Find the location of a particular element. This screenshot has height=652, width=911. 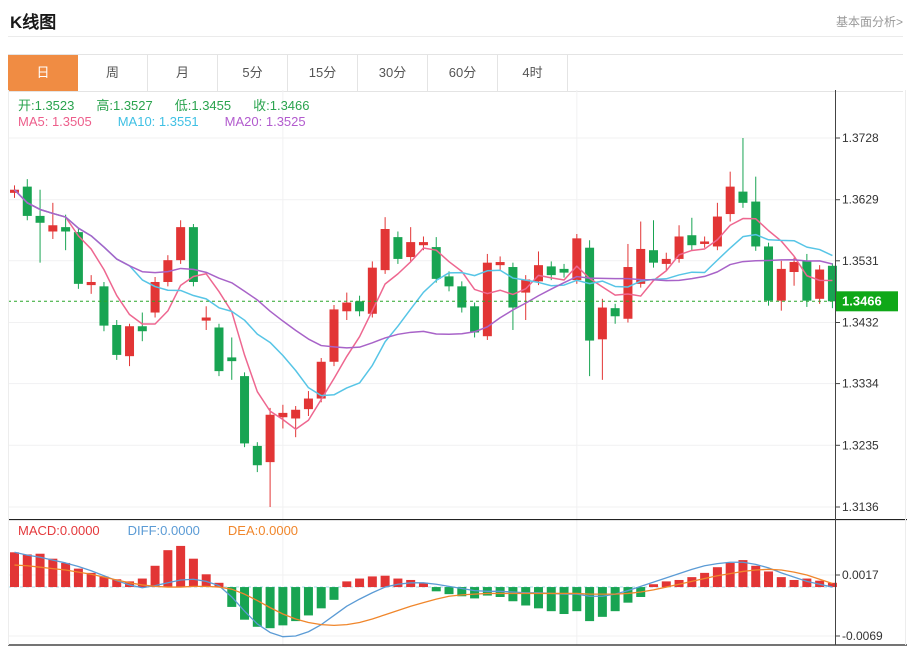

y-axis-label: 1.3728 is located at coordinates (860, 138).